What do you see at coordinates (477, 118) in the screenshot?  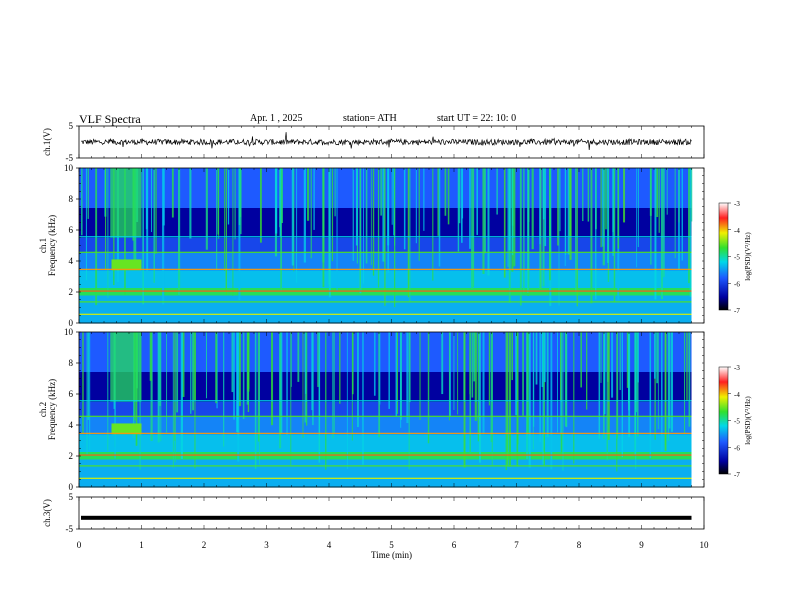 I see `header-start-time: start UT = 22: 10: 0` at bounding box center [477, 118].